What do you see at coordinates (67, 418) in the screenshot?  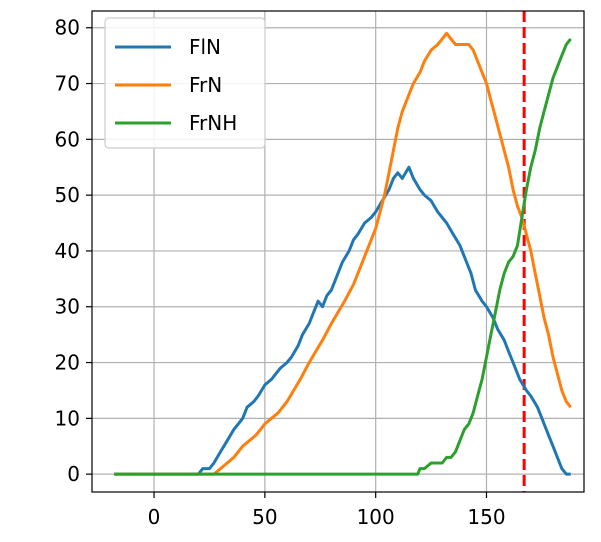 I see `y-tick-label: 10` at bounding box center [67, 418].